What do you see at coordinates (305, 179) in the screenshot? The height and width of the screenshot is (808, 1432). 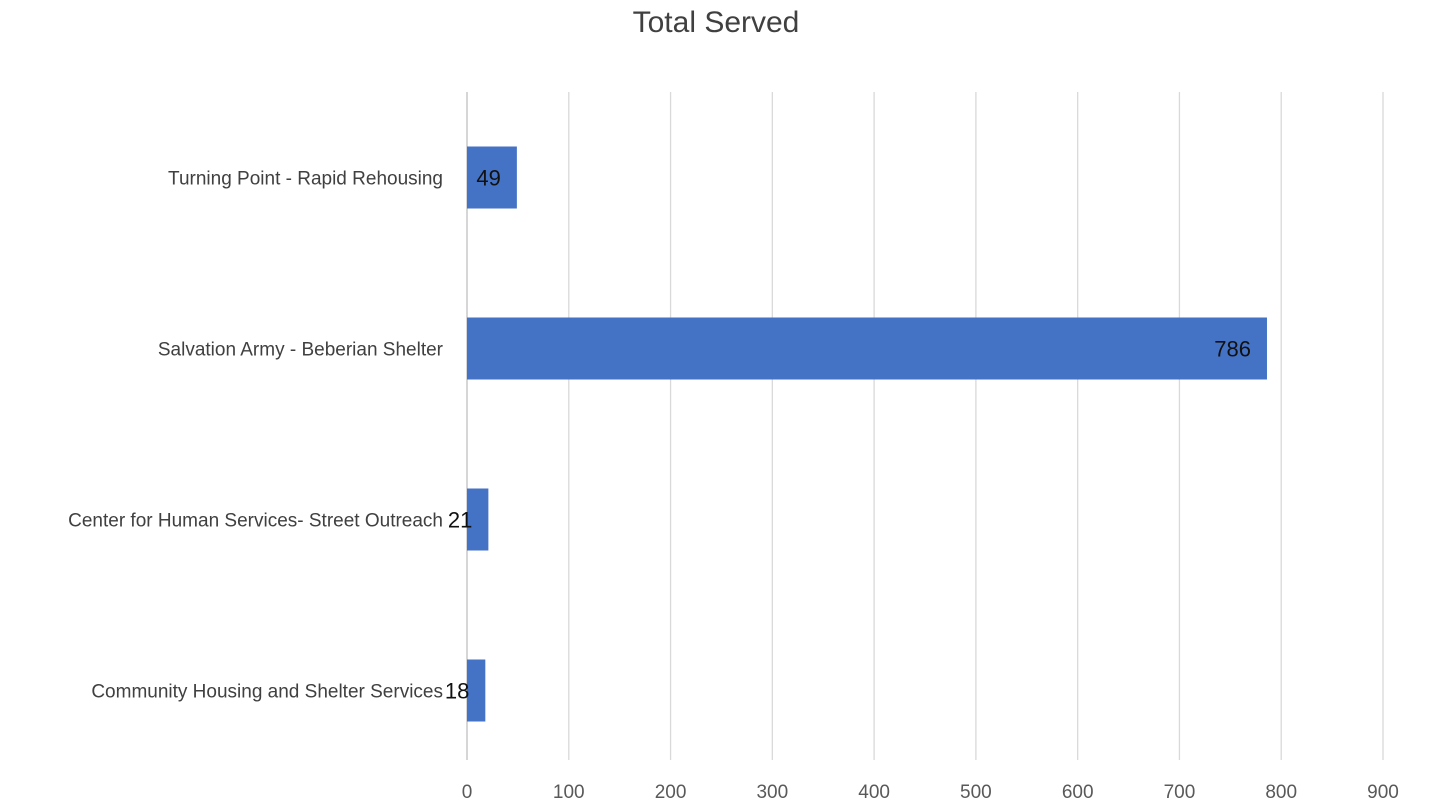 I see `category-label: Turning Point - Rapid Rehousing` at bounding box center [305, 179].